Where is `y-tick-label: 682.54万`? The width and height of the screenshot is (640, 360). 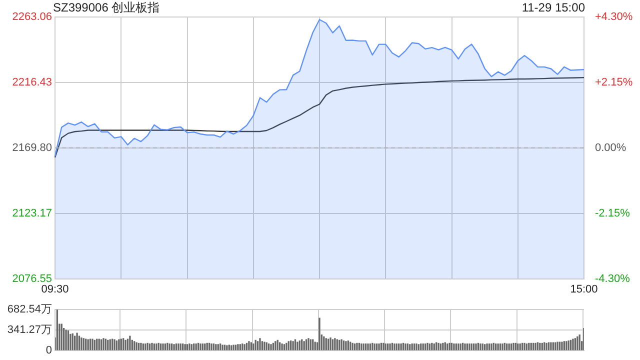
y-tick-label: 682.54万 is located at coordinates (29, 310).